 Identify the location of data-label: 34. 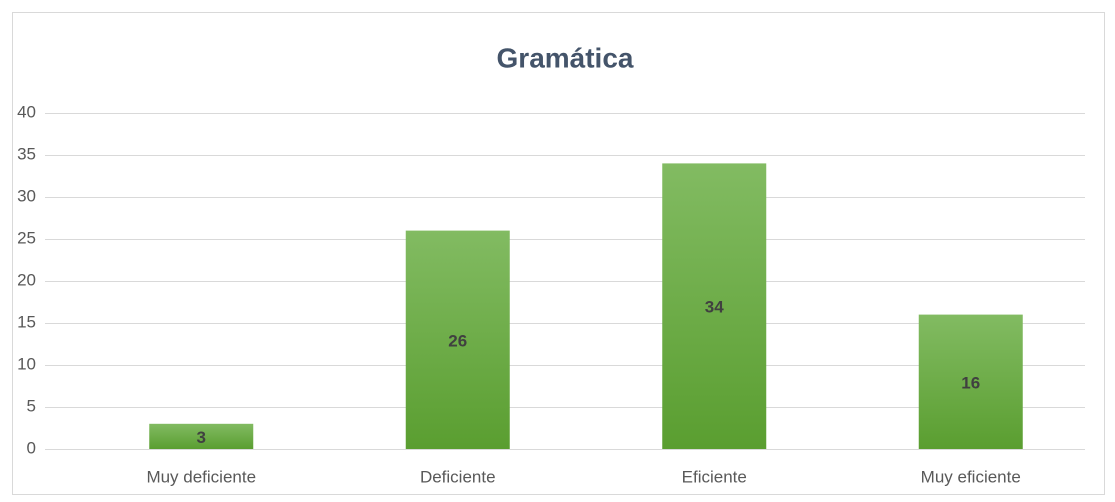
(714, 307).